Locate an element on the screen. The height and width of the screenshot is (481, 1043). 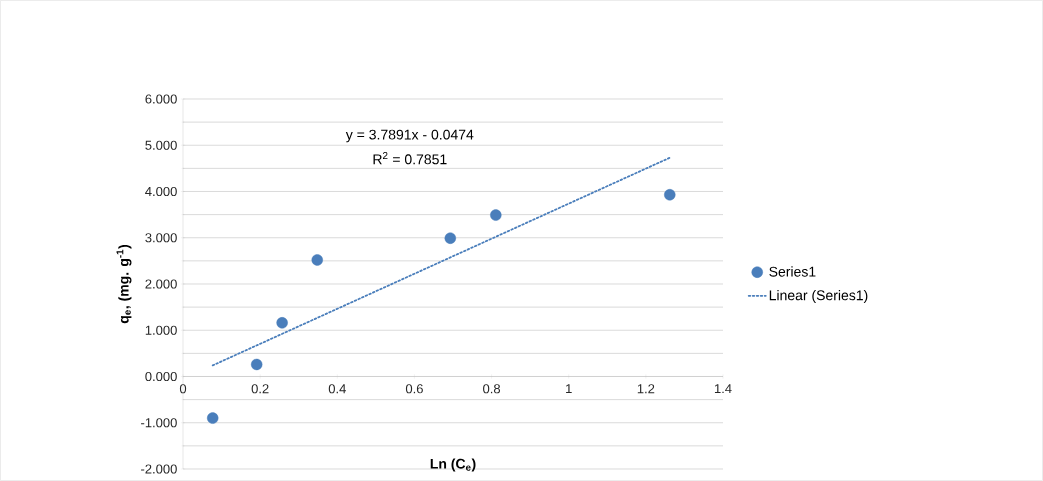
y-tick-label: 2.000 is located at coordinates (161, 284).